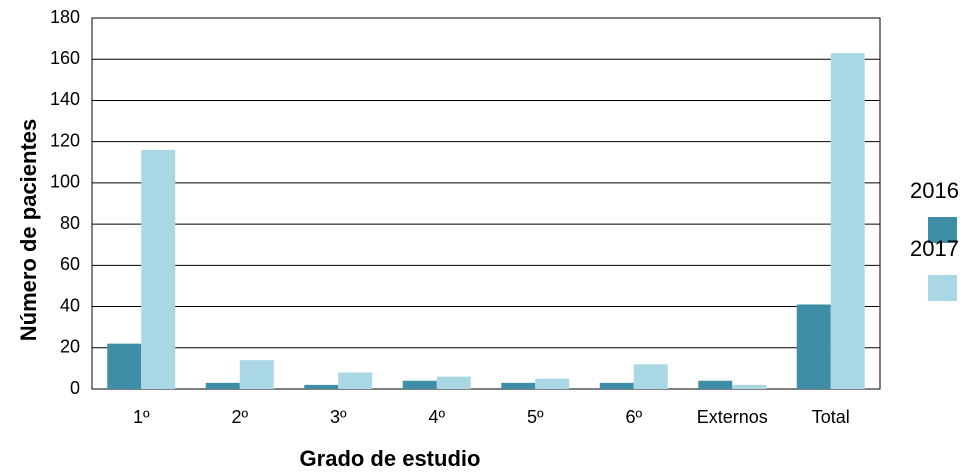  I want to click on y-tick-label: 120, so click(65, 140).